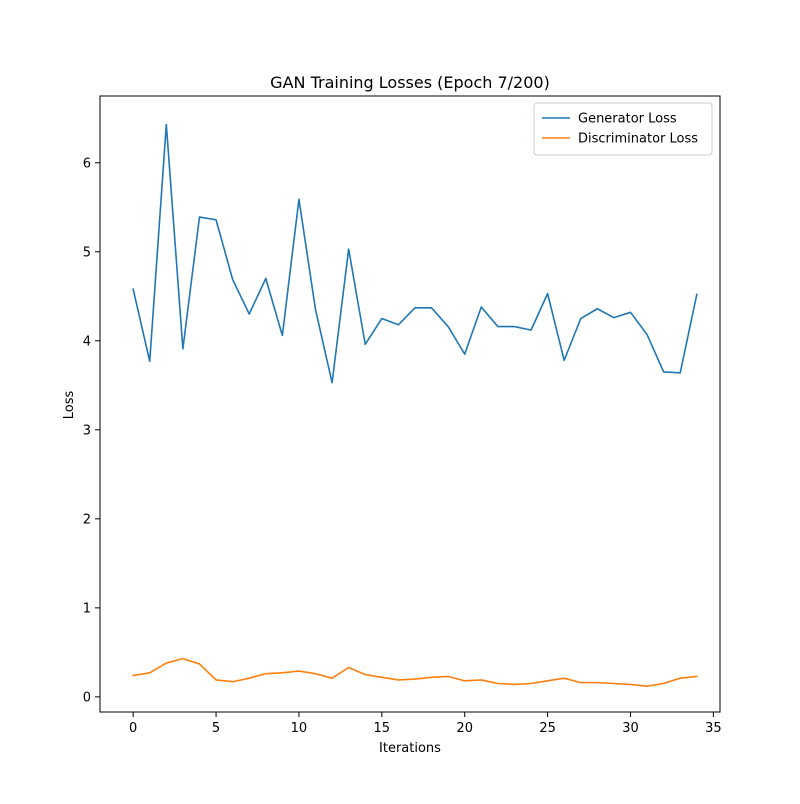  I want to click on y-tick-label: 1, so click(87, 608).